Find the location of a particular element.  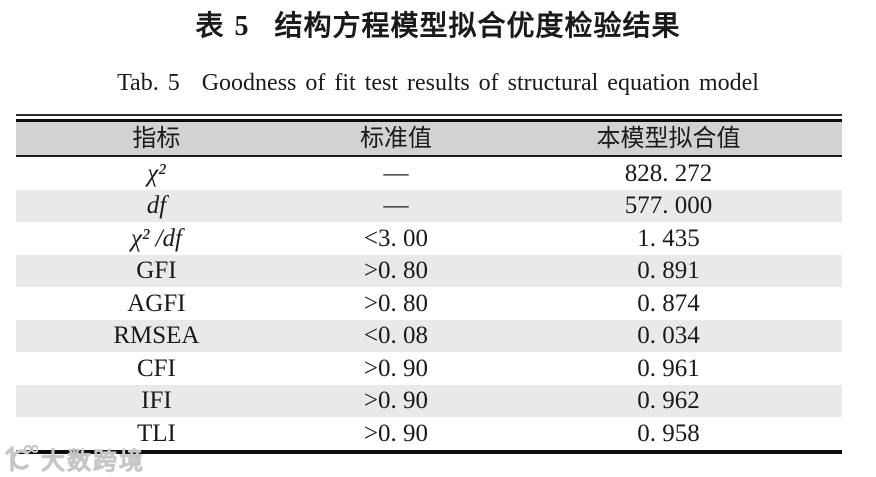

indicator-cell: AGFI is located at coordinates (156, 303).